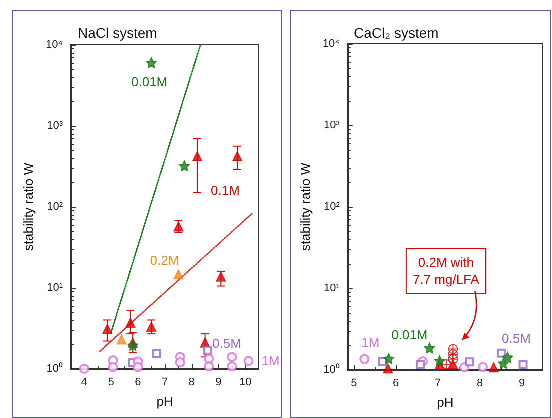 The image size is (552, 418). What do you see at coordinates (118, 33) in the screenshot?
I see `chart-title: NaCl system` at bounding box center [118, 33].